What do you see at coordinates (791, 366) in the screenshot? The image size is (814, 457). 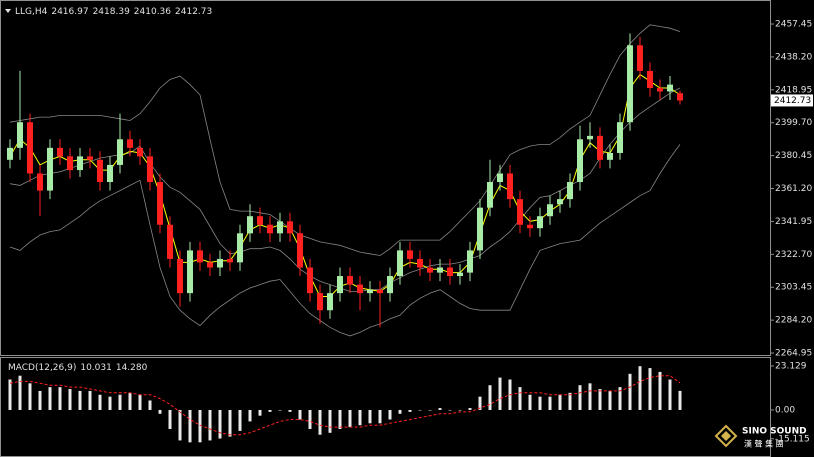 I see `y-tick-label: 23.129` at bounding box center [791, 366].